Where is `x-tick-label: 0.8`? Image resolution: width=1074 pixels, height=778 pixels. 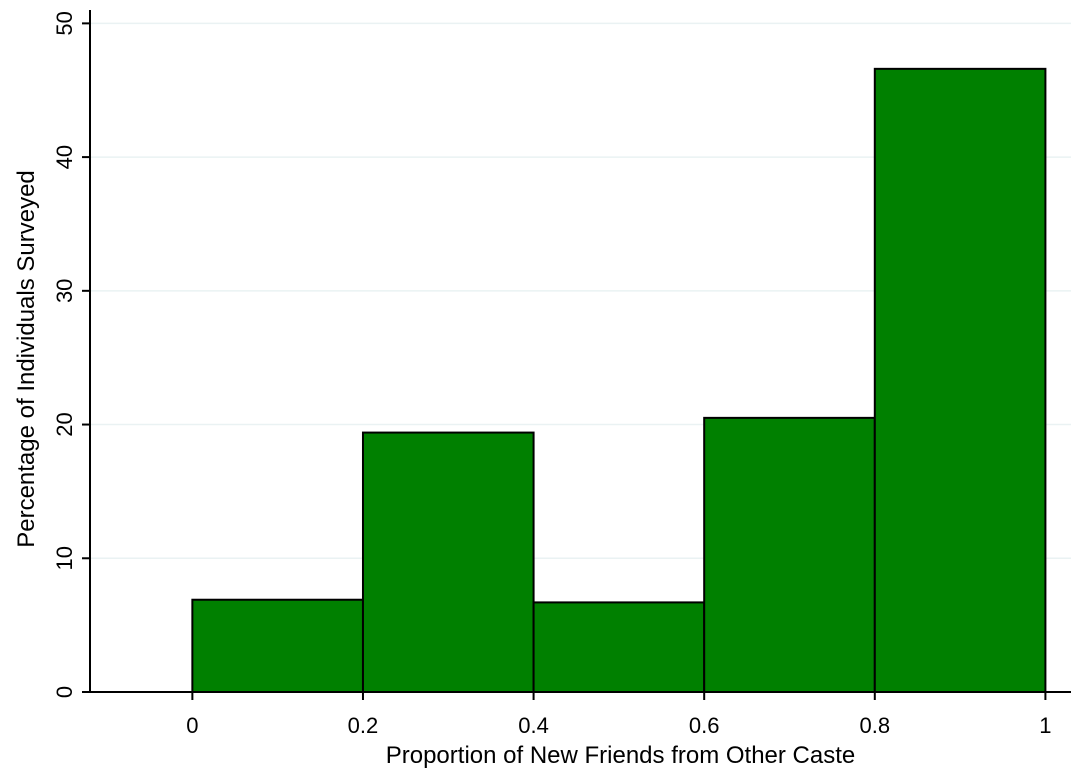 x-tick-label: 0.8 is located at coordinates (875, 725).